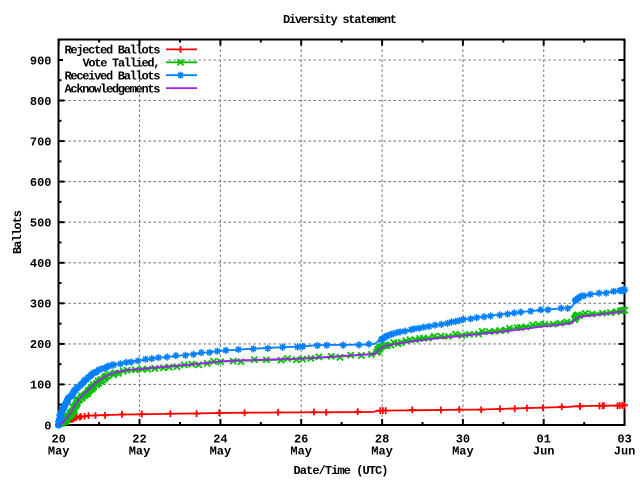 The width and height of the screenshot is (640, 480). Describe the element at coordinates (41, 102) in the screenshot. I see `svg-text: 800` at that location.